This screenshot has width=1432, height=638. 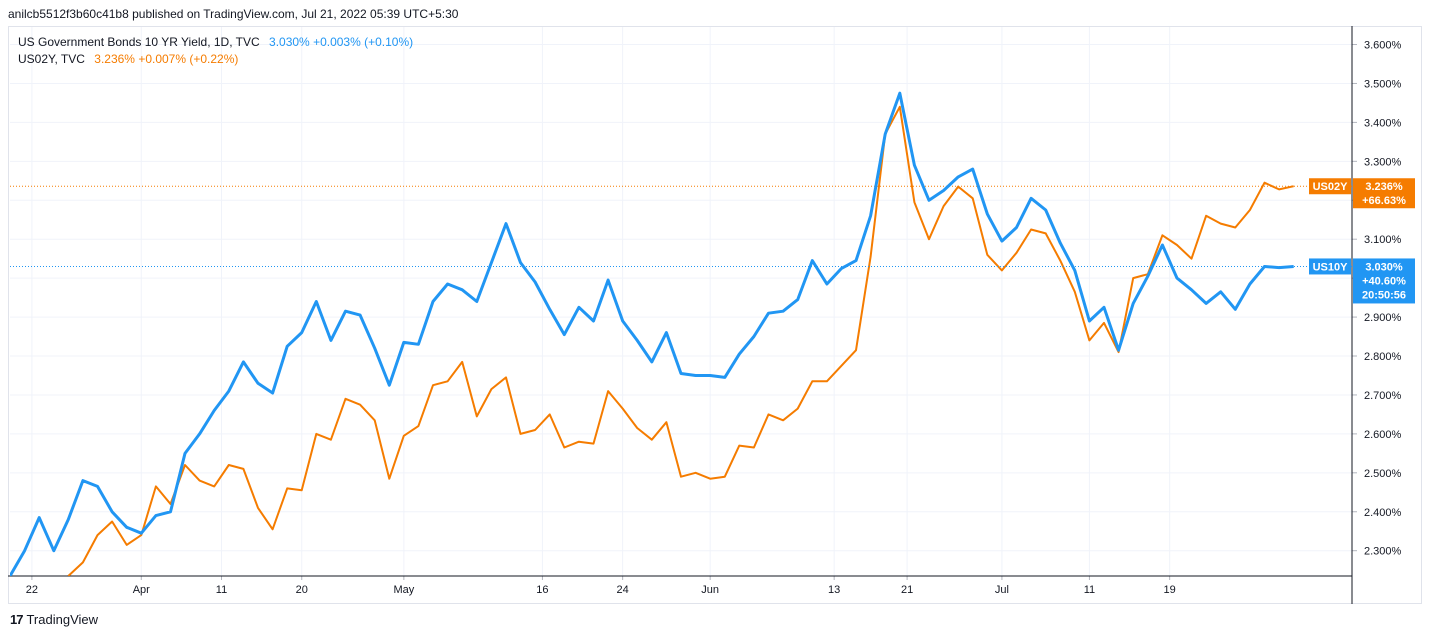 What do you see at coordinates (1170, 590) in the screenshot?
I see `x-tick-label: 19` at bounding box center [1170, 590].